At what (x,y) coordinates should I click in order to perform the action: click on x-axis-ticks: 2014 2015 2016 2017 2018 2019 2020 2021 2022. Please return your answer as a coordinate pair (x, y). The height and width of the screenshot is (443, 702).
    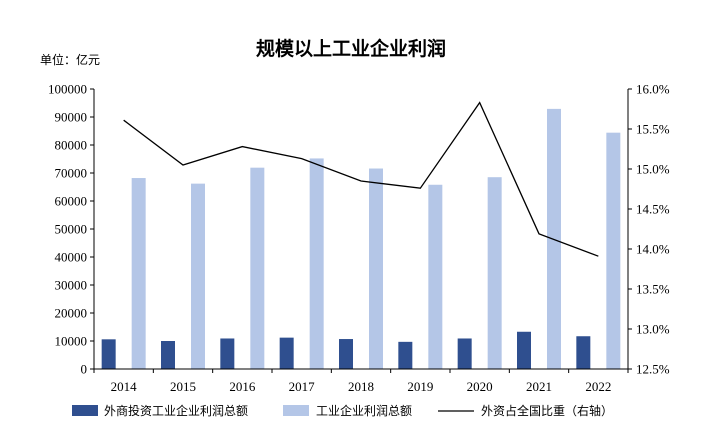
    Looking at the image, I should click on (361, 381).